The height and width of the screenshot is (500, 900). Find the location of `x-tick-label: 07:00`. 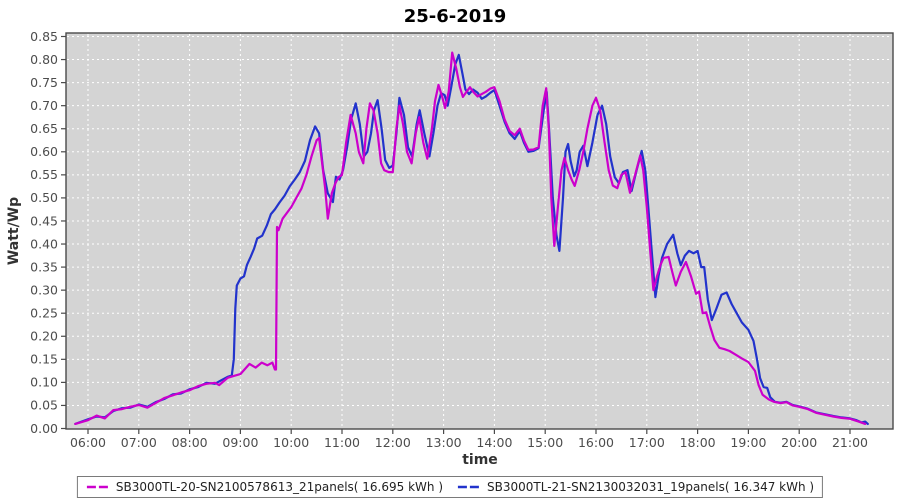

x-tick-label: 07:00 is located at coordinates (139, 442).